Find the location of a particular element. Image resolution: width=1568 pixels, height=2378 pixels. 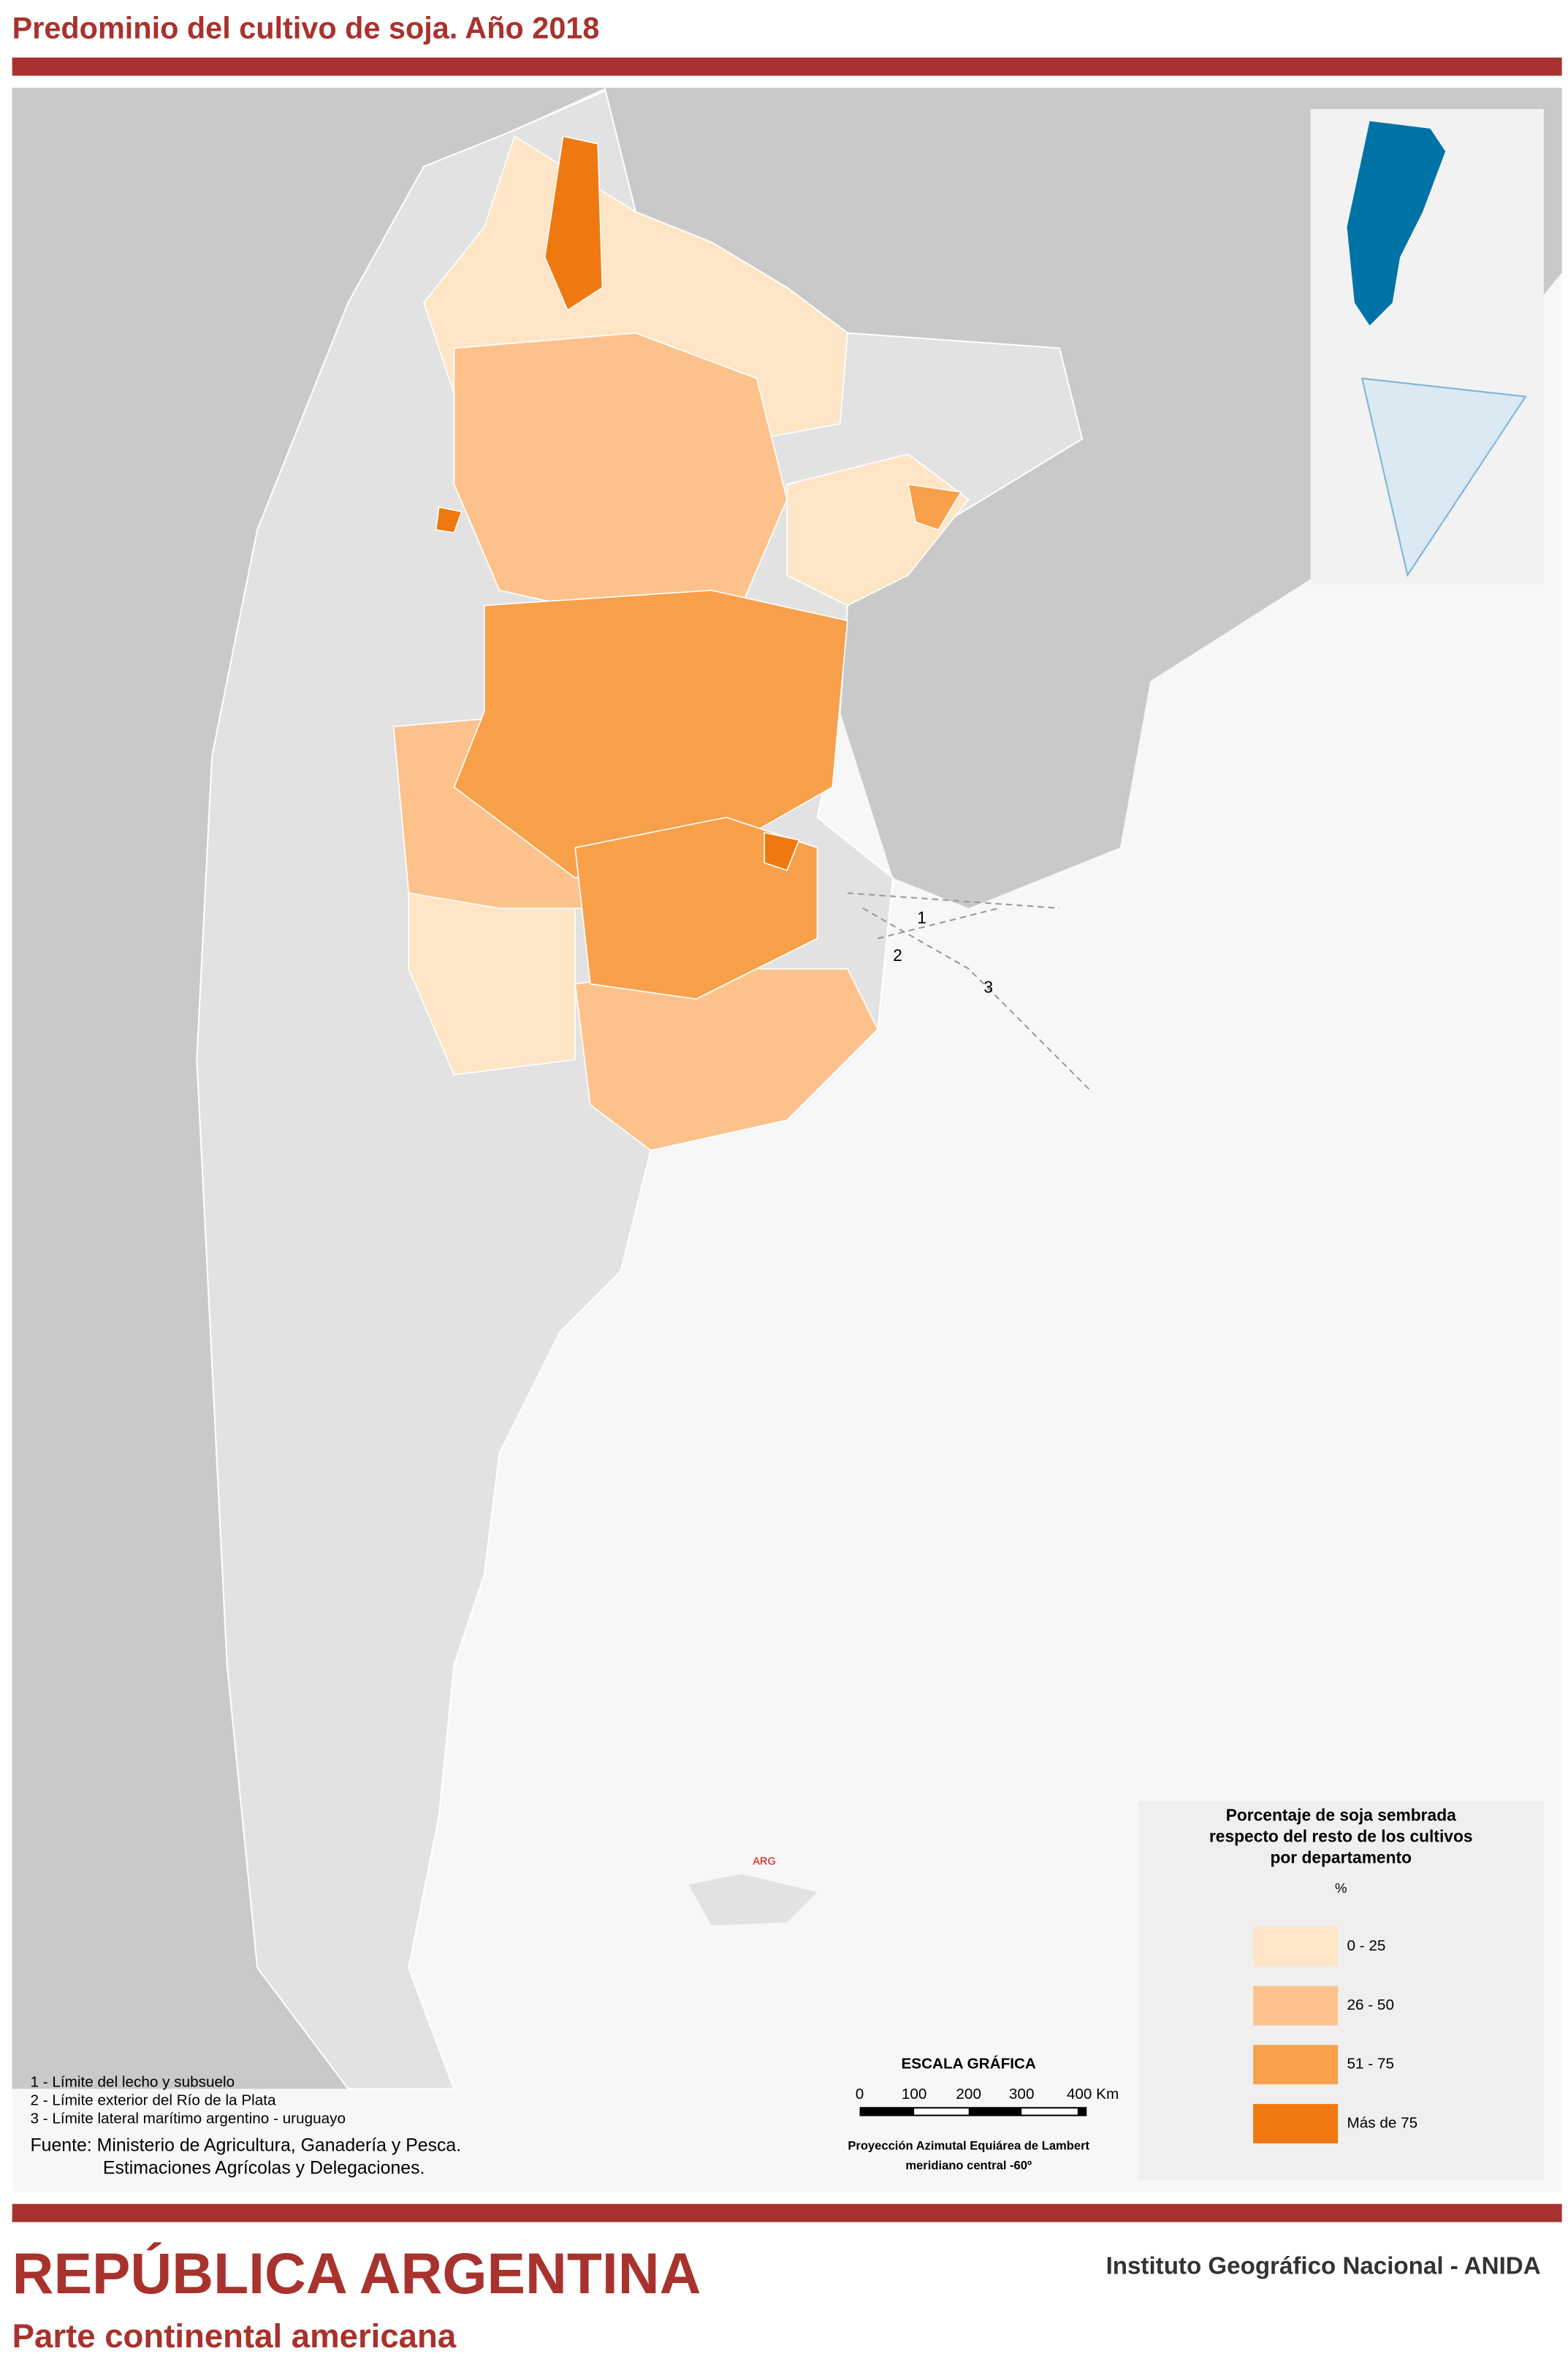

source: Estimaciones Agrícolas y Delegaciones. is located at coordinates (264, 2169).